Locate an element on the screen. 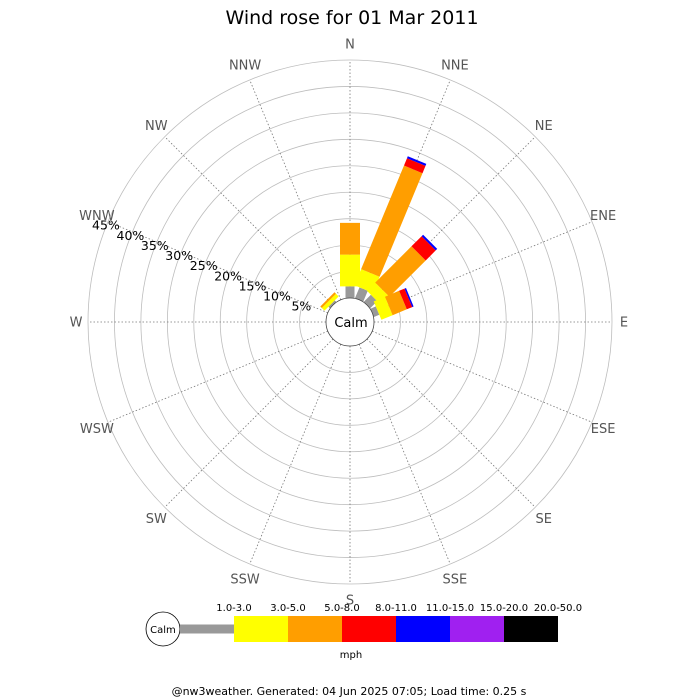 This screenshot has height=700, width=700. direction-label-nne: NNE is located at coordinates (455, 66).